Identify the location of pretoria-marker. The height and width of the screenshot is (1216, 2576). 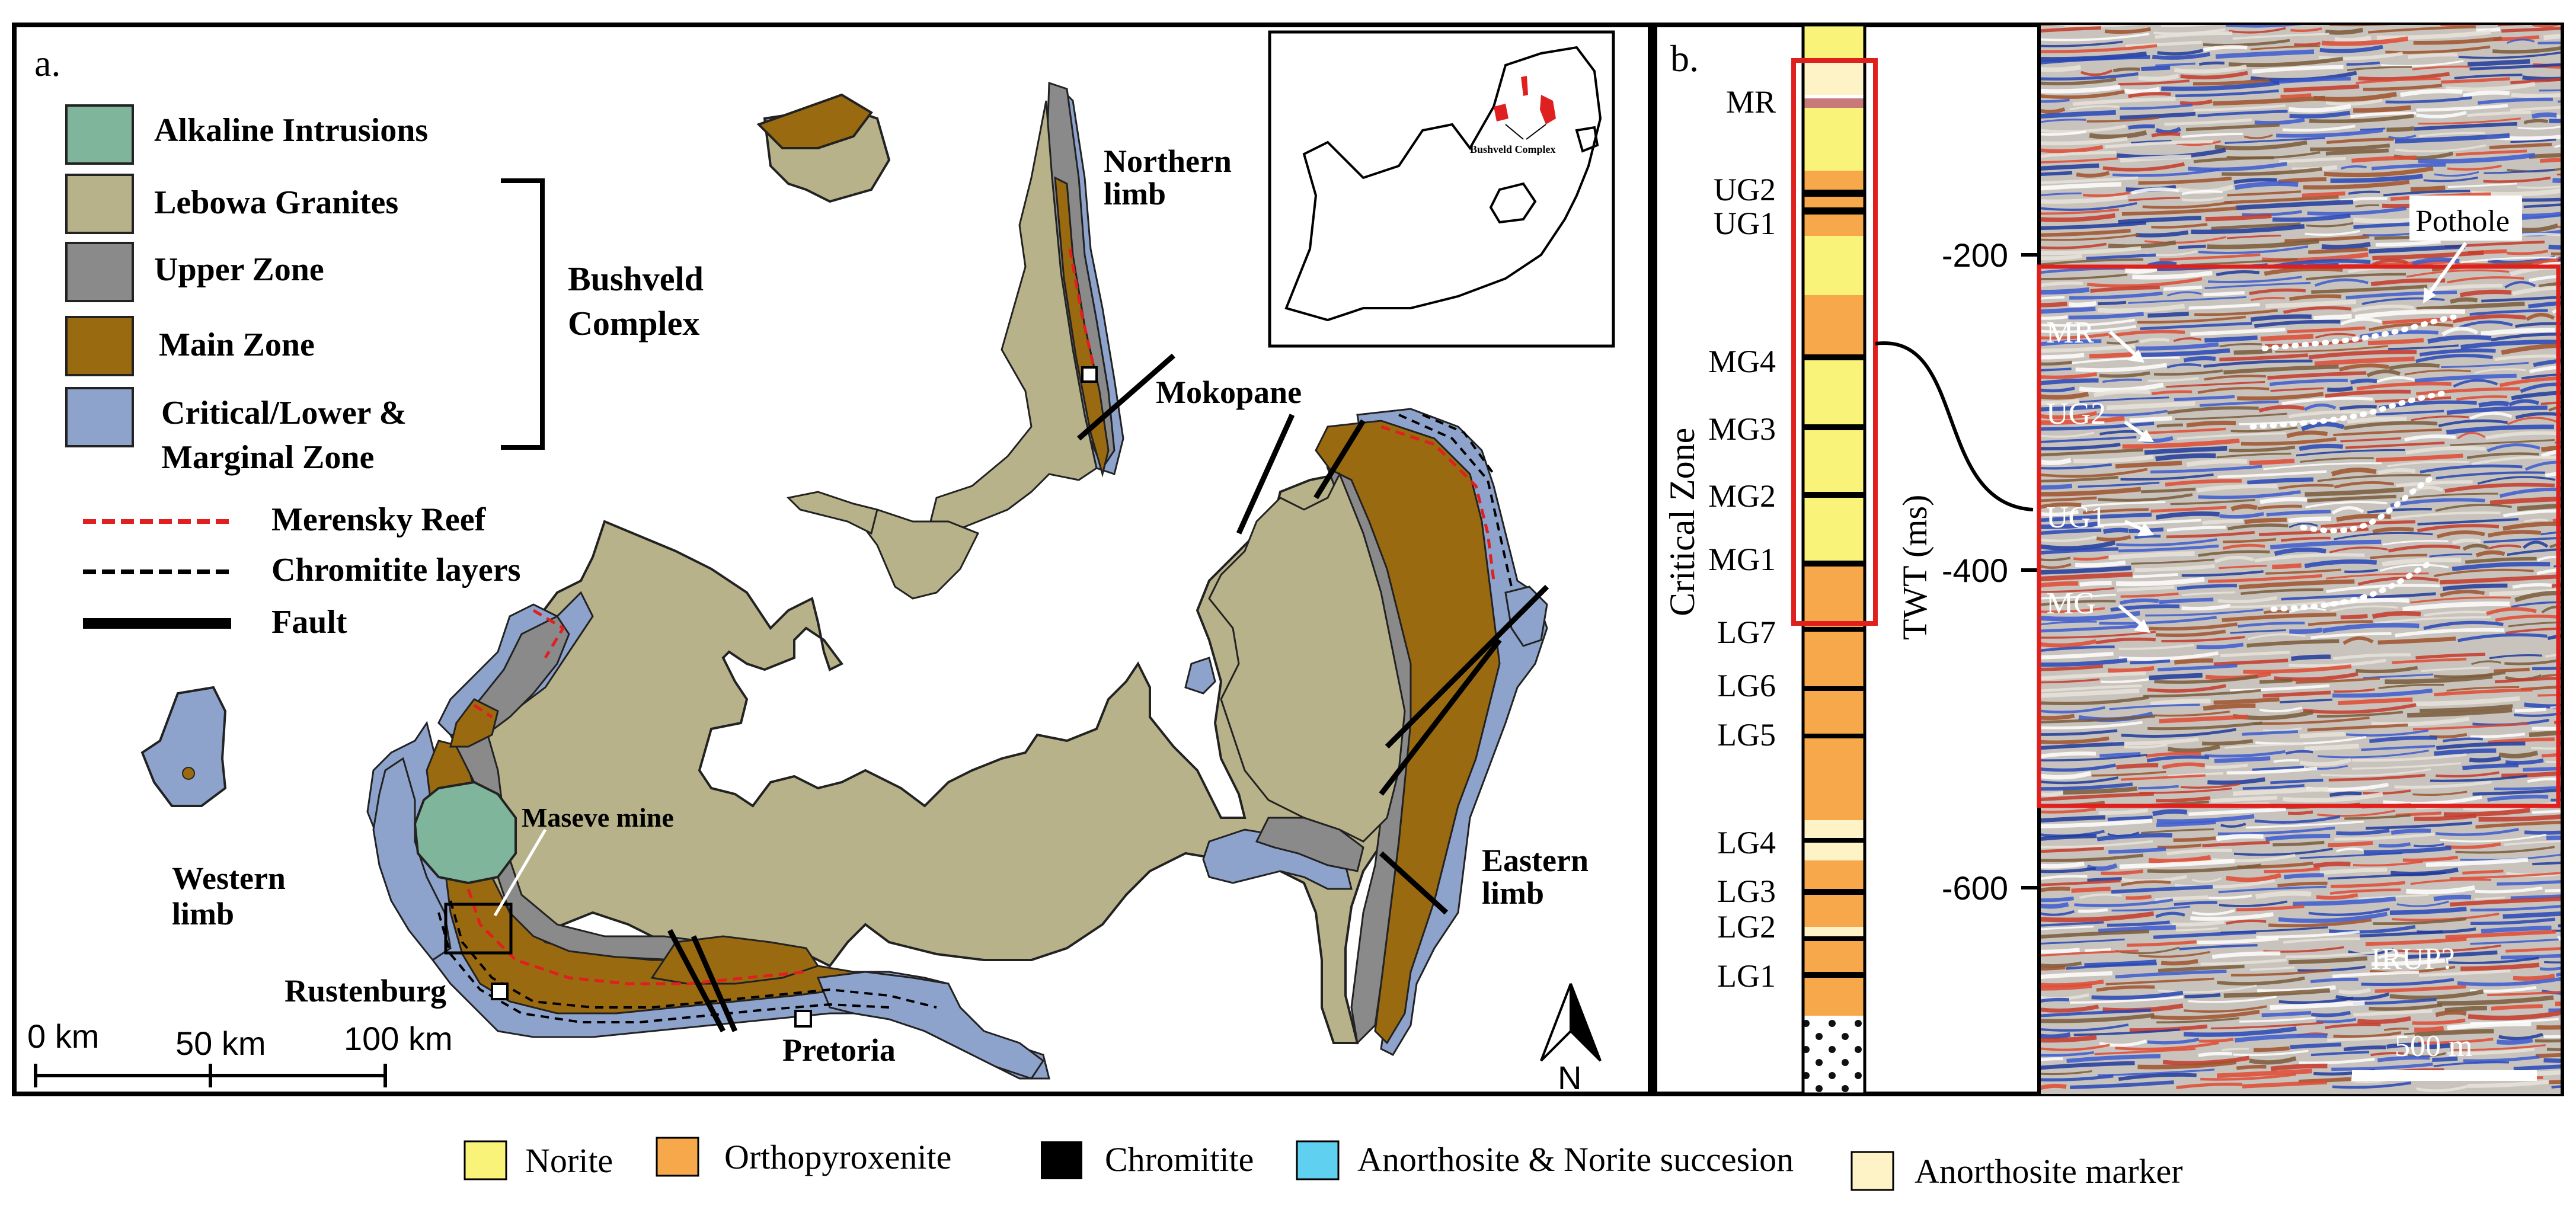
(803, 1019).